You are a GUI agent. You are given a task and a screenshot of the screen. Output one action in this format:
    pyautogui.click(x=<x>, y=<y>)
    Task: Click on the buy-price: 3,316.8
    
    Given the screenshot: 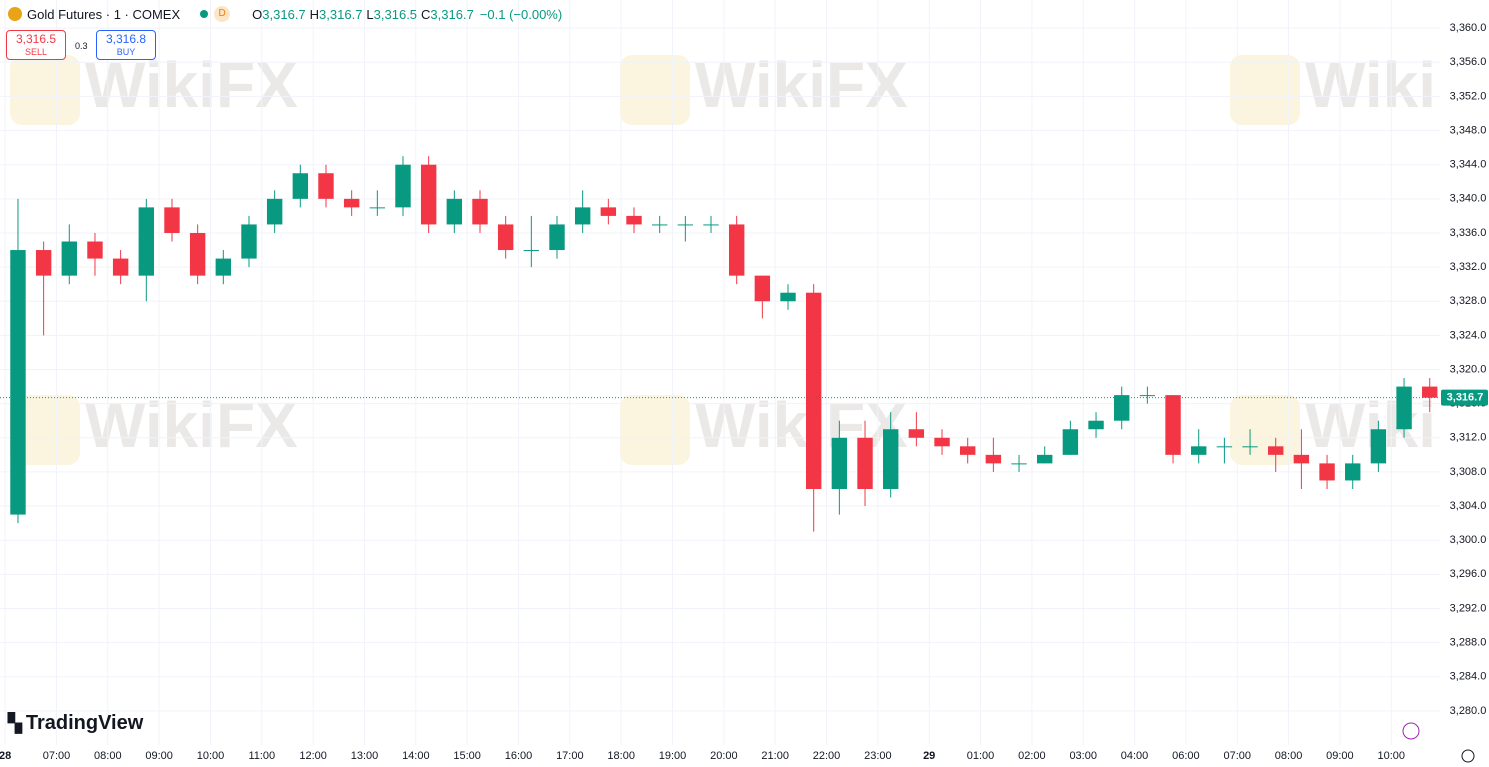 What is the action you would take?
    pyautogui.click(x=126, y=39)
    